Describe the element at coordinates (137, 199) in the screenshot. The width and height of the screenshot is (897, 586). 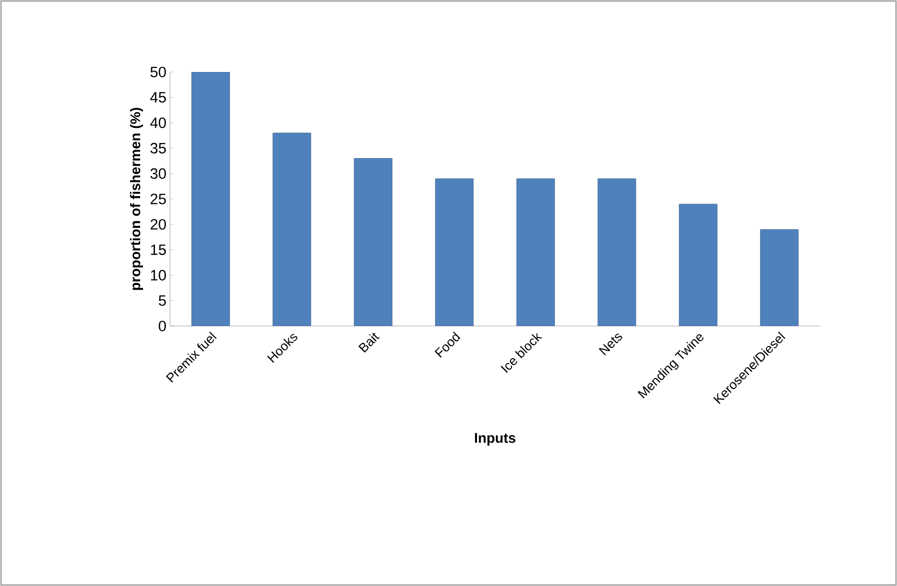
I see `y-axis-title: proportion of fishermen (%)` at that location.